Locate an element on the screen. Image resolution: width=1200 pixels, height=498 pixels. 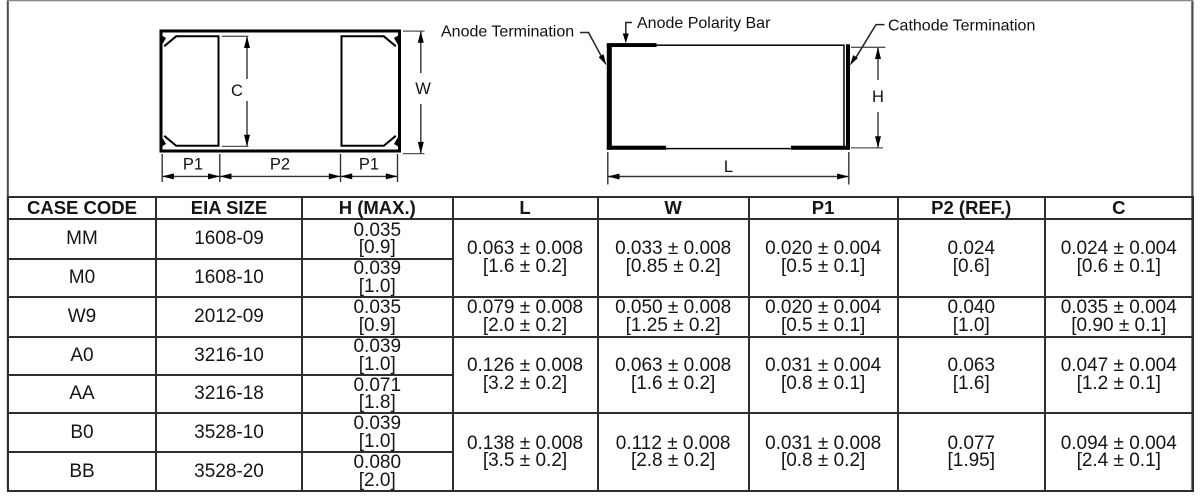
svg-text: W is located at coordinates (423, 89).